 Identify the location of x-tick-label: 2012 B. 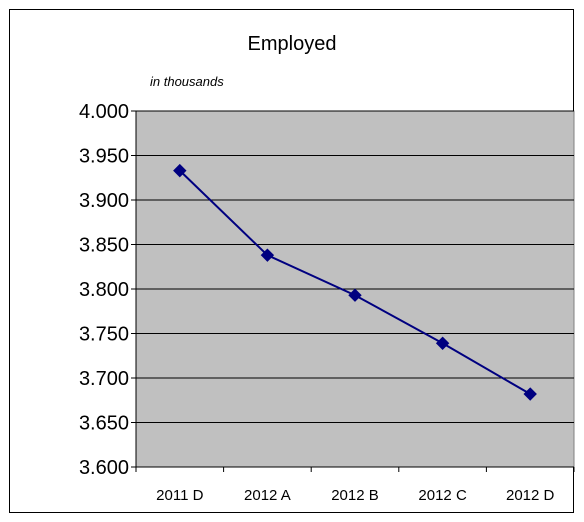
(355, 495).